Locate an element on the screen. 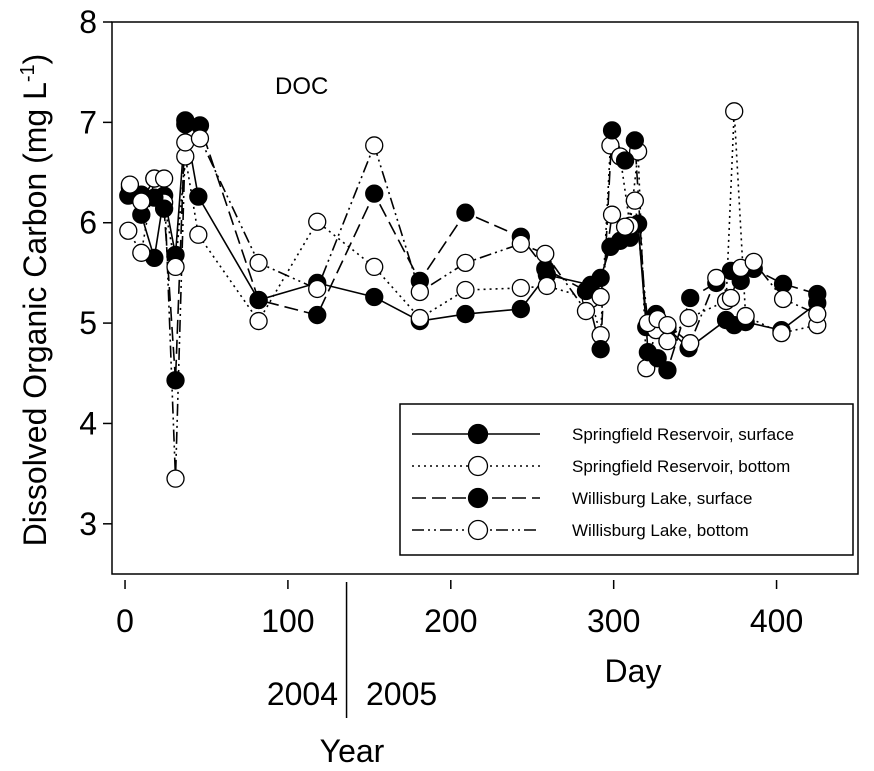 Image resolution: width=874 pixels, height=771 pixels. y-axis-title-superscript: -1 is located at coordinates (28, 73).